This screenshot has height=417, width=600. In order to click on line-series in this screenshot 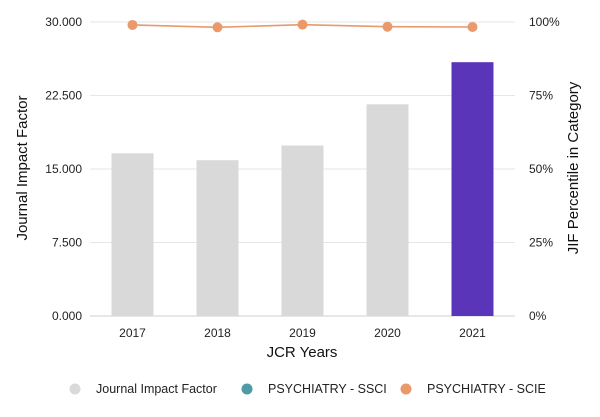, I will do `click(302, 26)`.